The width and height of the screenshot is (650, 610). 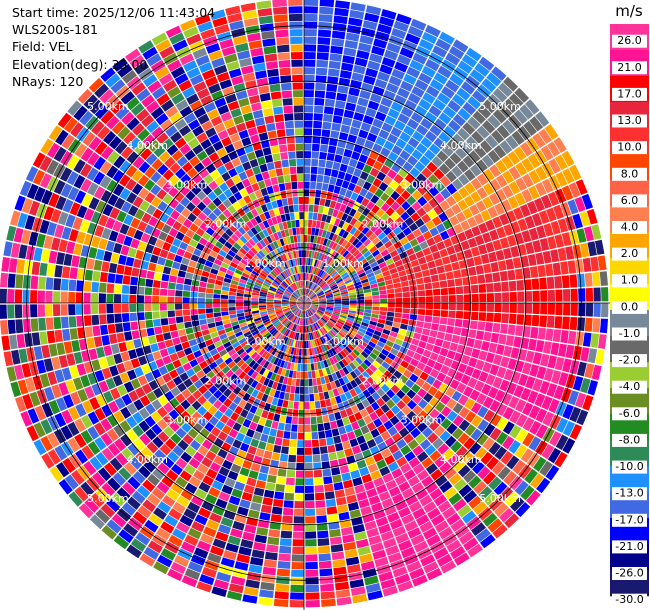 I want to click on colorbar-tick-label: -6.0, so click(x=629, y=413).